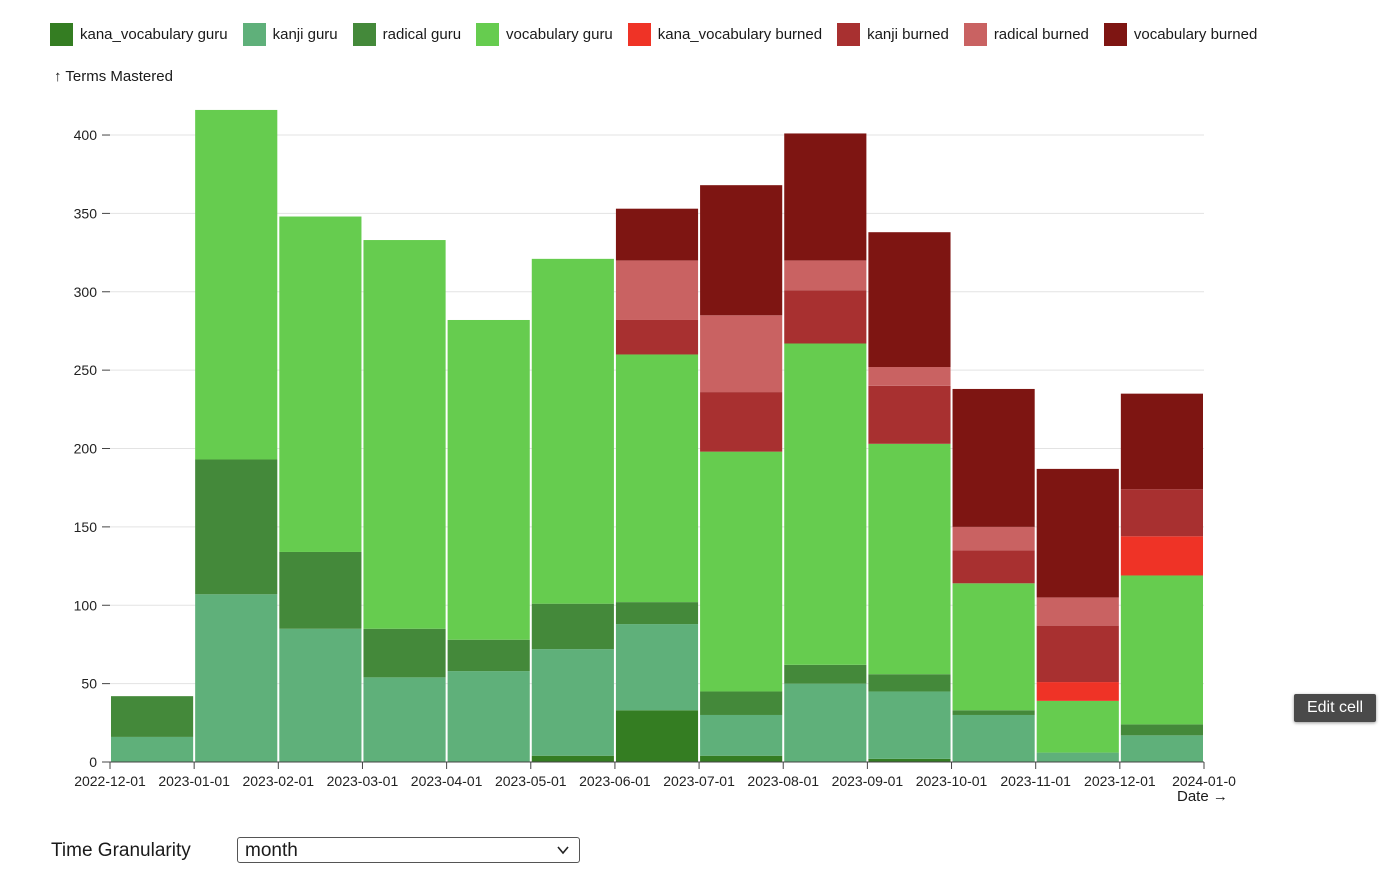 The width and height of the screenshot is (1380, 880). I want to click on y-tick-label: 0, so click(93, 762).